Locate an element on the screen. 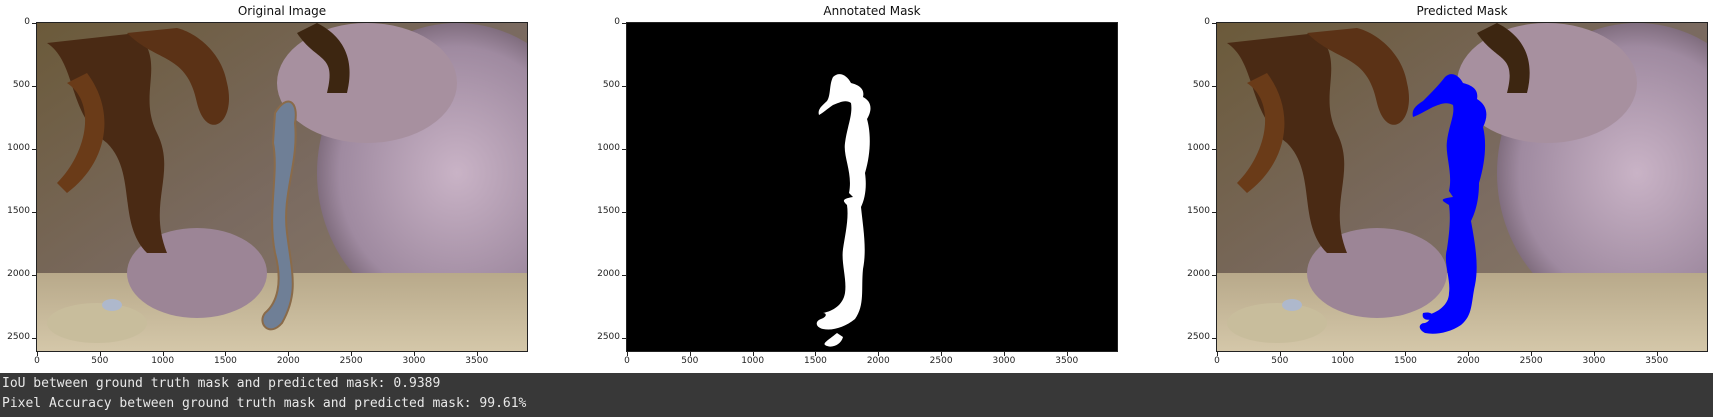  seahorse-mask-shape is located at coordinates (843, 202).